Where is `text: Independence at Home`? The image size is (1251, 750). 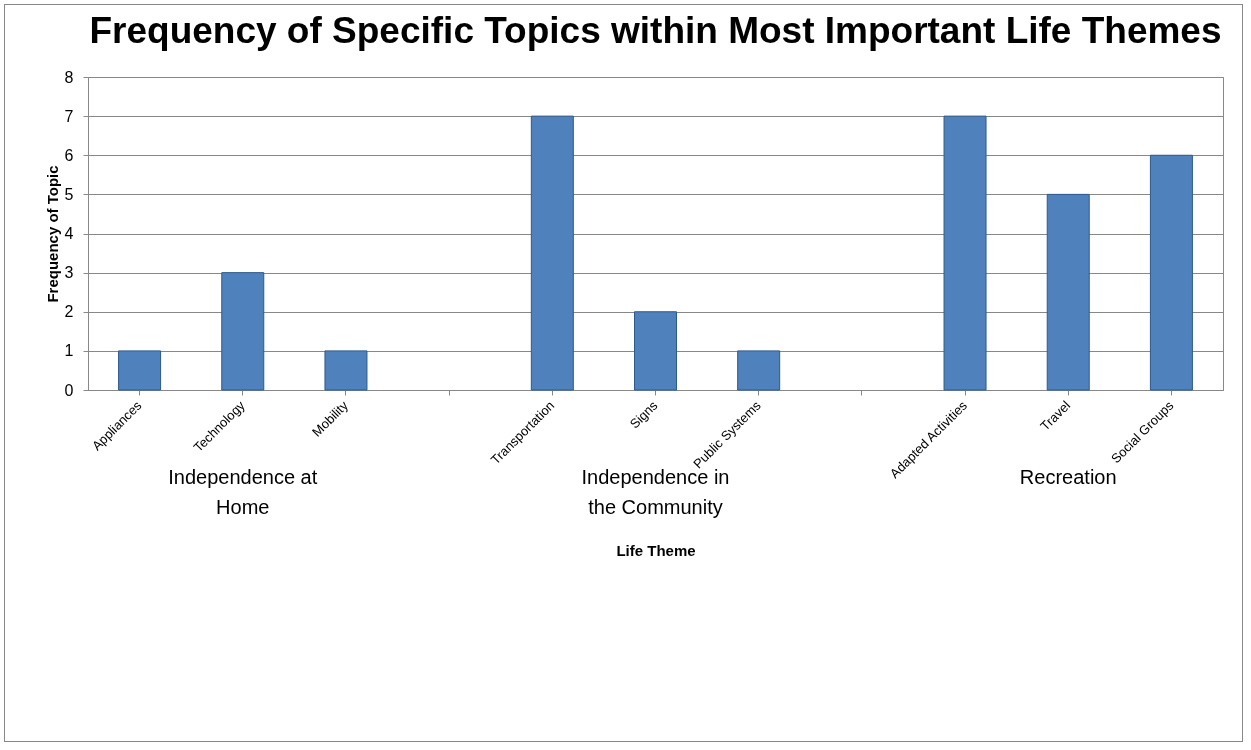
text: Independence at Home is located at coordinates (243, 492).